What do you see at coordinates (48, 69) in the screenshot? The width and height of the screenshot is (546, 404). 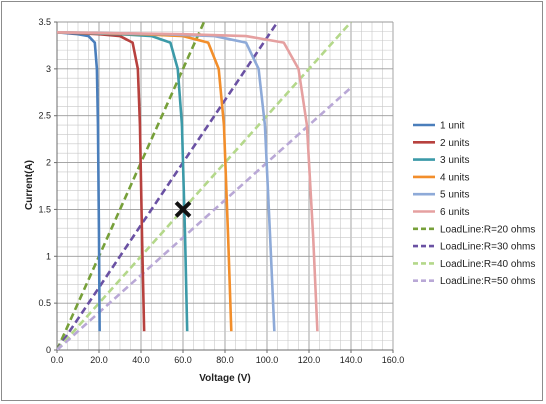 I see `y-tick-label: 3` at bounding box center [48, 69].